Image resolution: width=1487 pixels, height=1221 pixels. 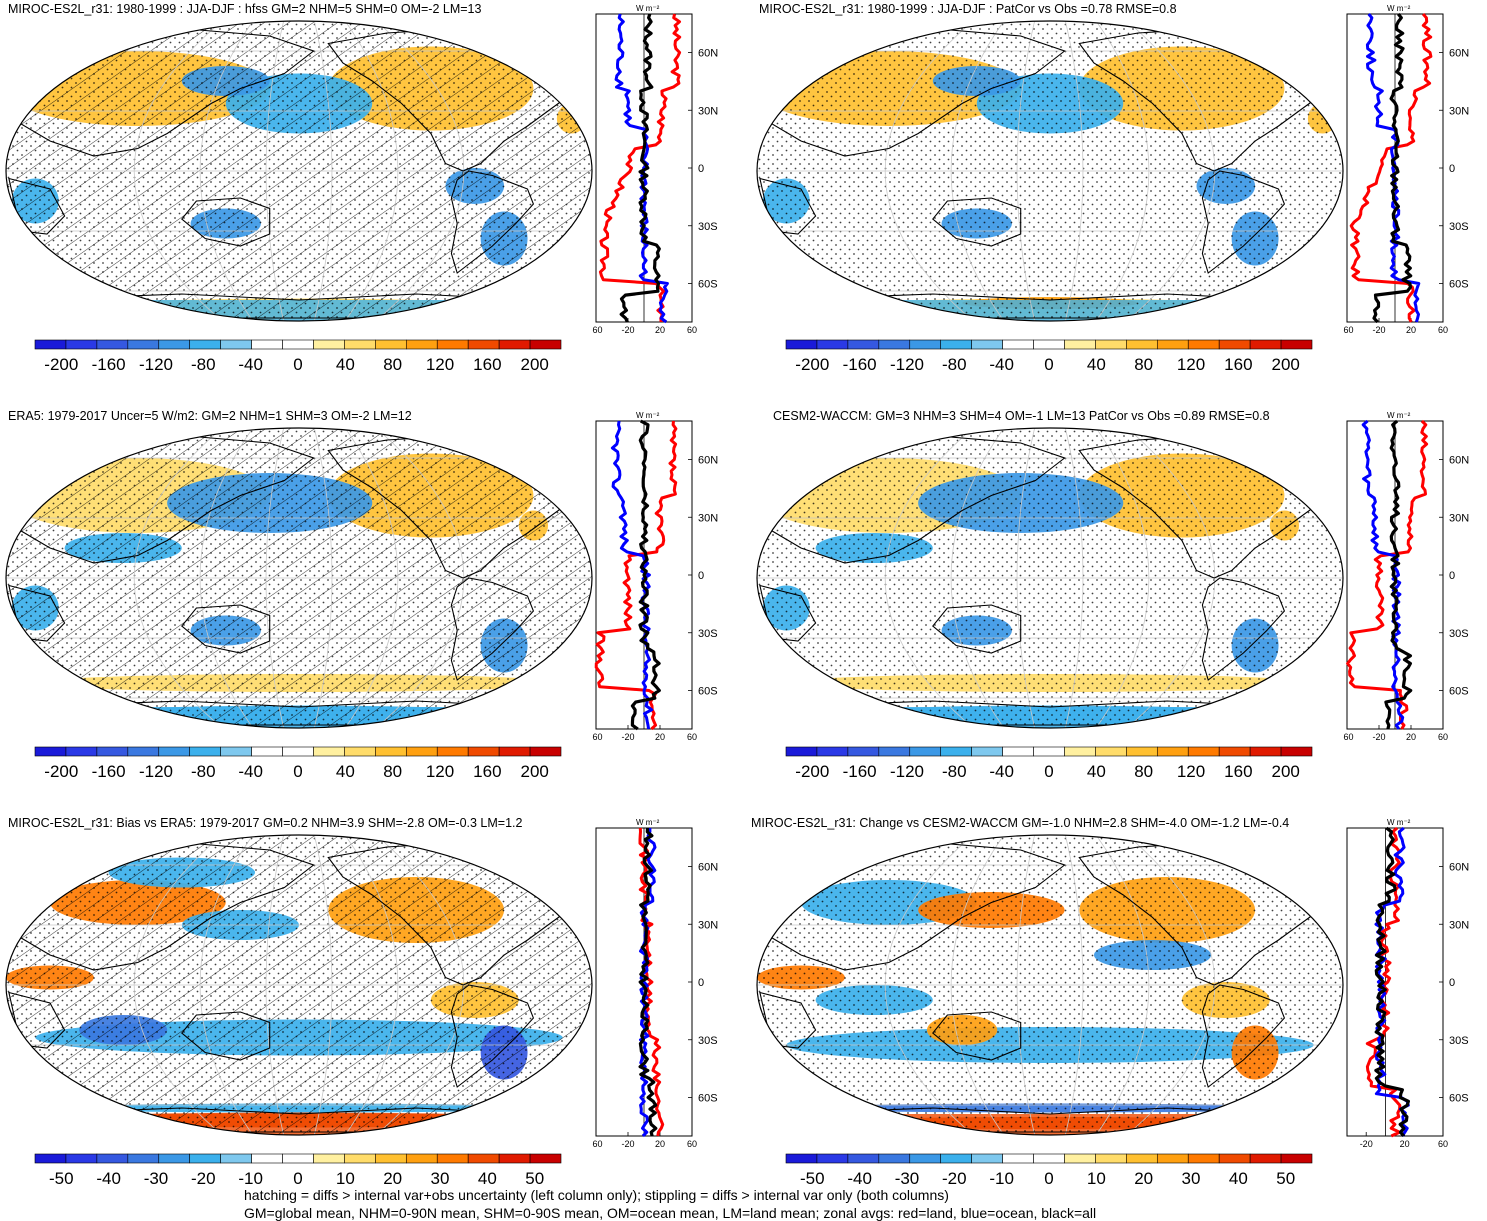 I want to click on colorbar-tick-label: 10, so click(x=345, y=1178).